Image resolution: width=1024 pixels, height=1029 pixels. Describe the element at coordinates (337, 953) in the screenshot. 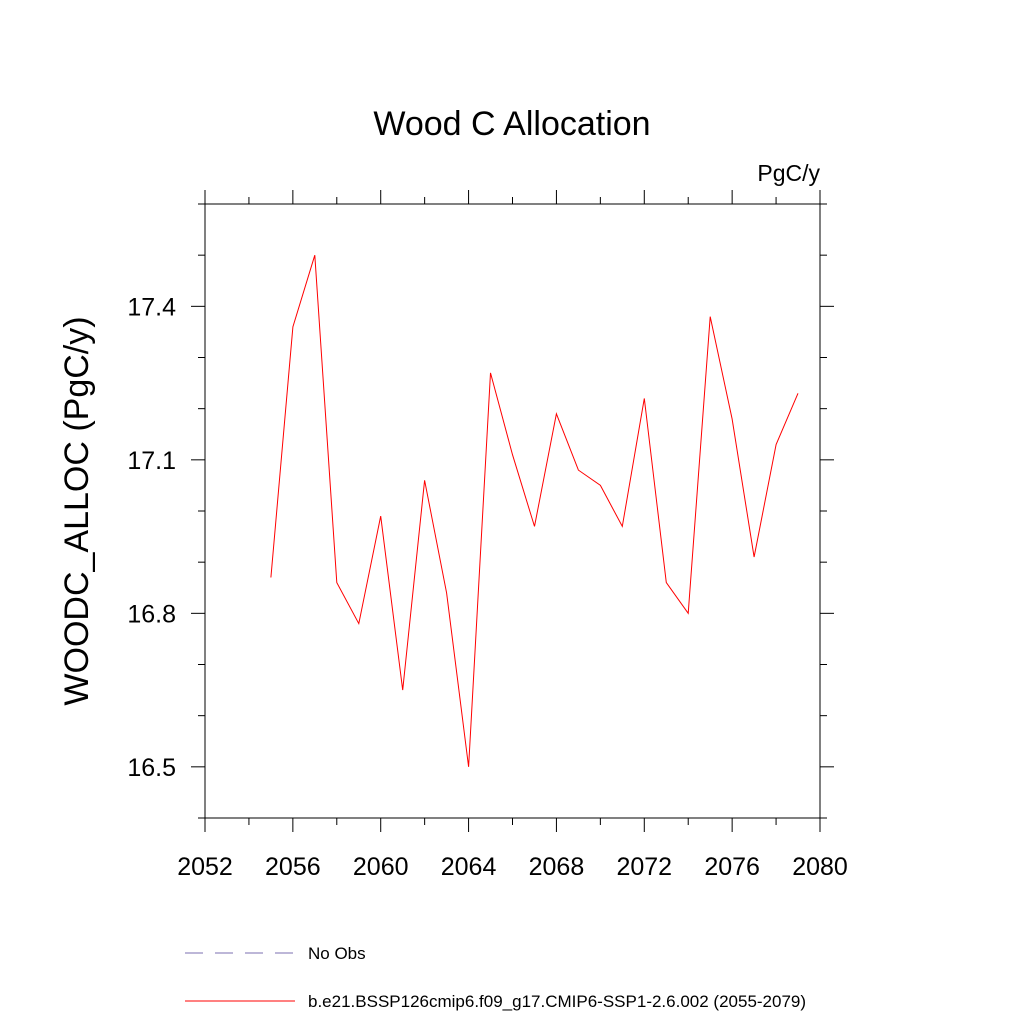

I see `legend-label: No Obs` at that location.